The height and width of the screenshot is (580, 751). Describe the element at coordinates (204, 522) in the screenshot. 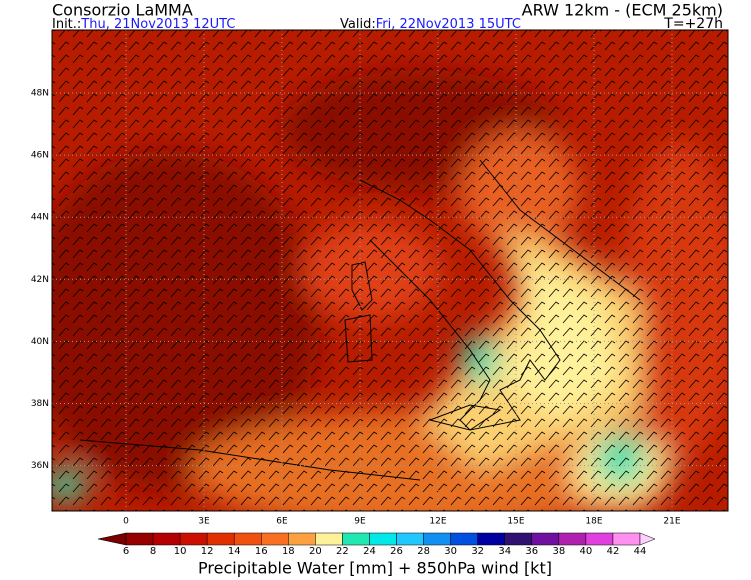

I see `lon-label: 3E` at that location.